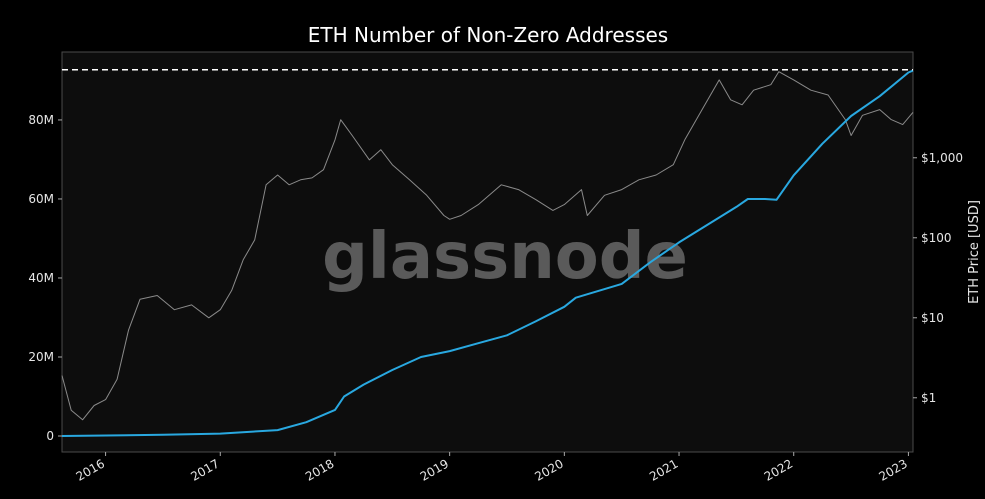 The image size is (985, 499). I want to click on y2-axis-label: ETH Price [USD], so click(974, 252).